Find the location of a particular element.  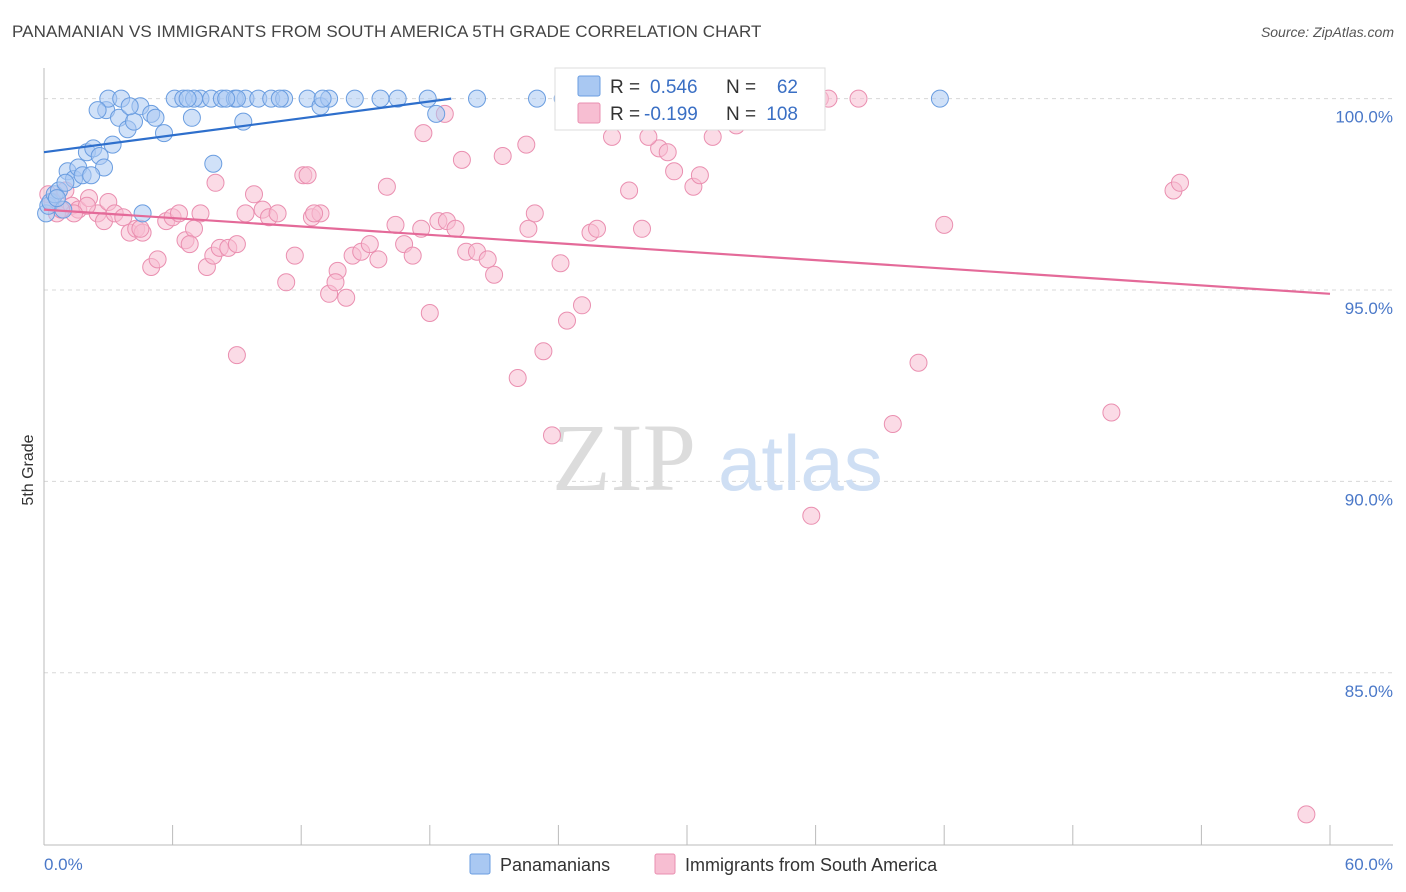

y-tick-labels: 100.0% 95.0% 90.0% 85.0% is located at coordinates (1364, 404).